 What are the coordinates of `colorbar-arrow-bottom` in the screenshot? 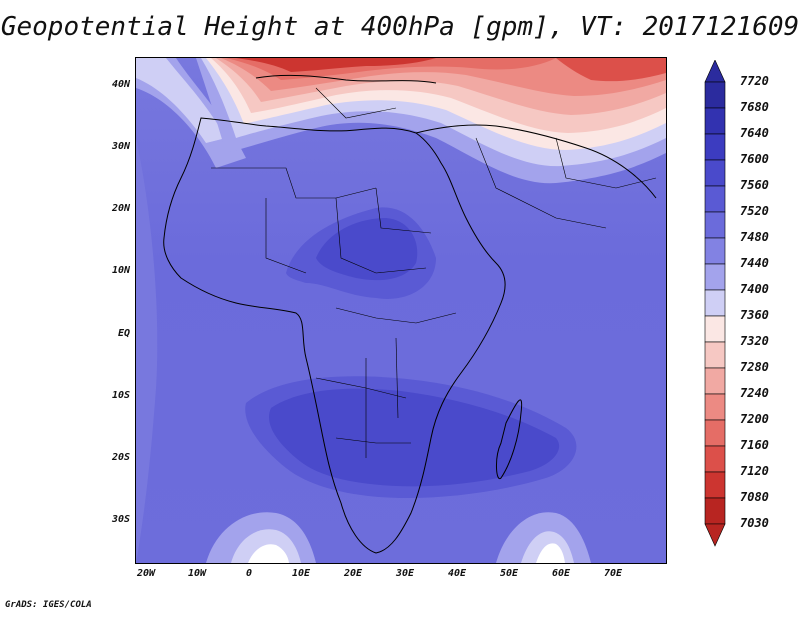 It's located at (715, 535).